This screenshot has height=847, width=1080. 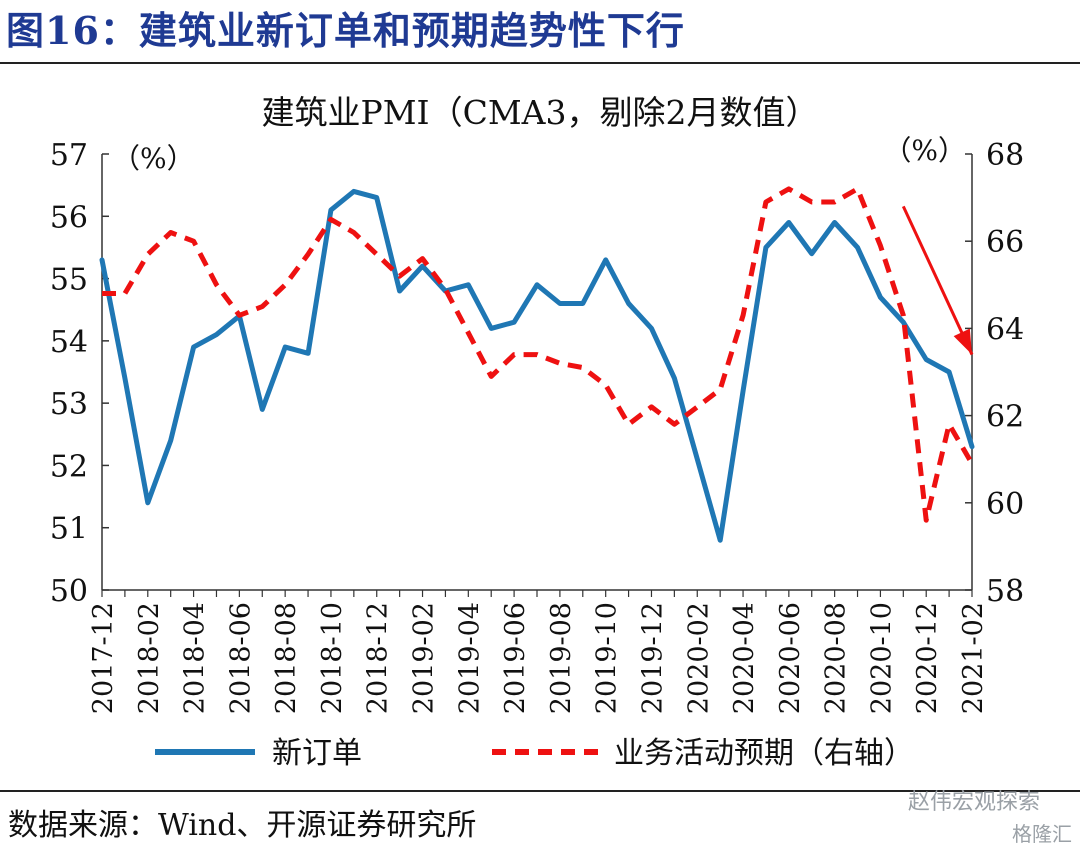 What do you see at coordinates (927, 658) in the screenshot?
I see `x-tick-label: 2020-12` at bounding box center [927, 658].